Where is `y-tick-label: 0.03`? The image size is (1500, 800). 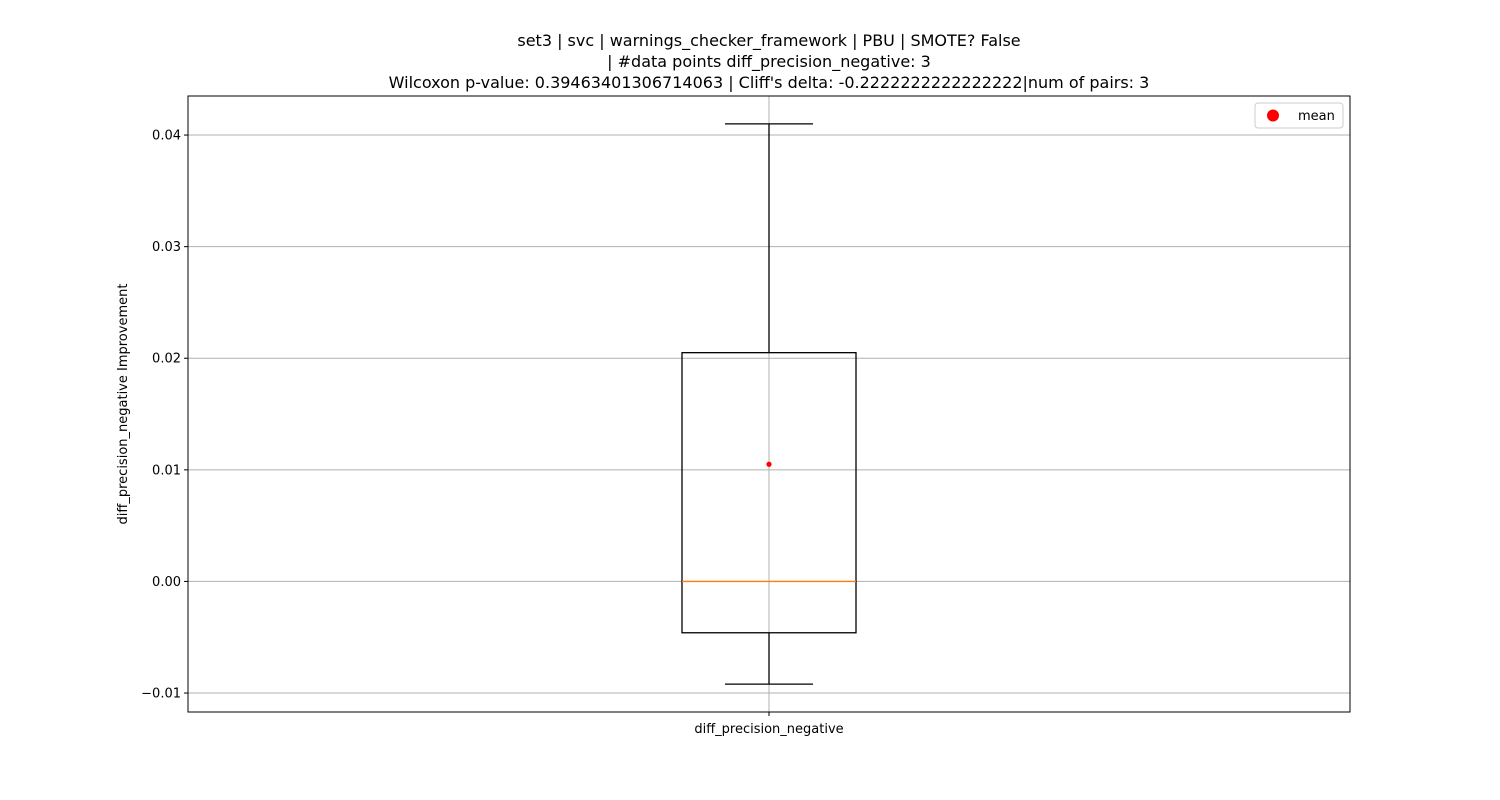 y-tick-label: 0.03 is located at coordinates (166, 247).